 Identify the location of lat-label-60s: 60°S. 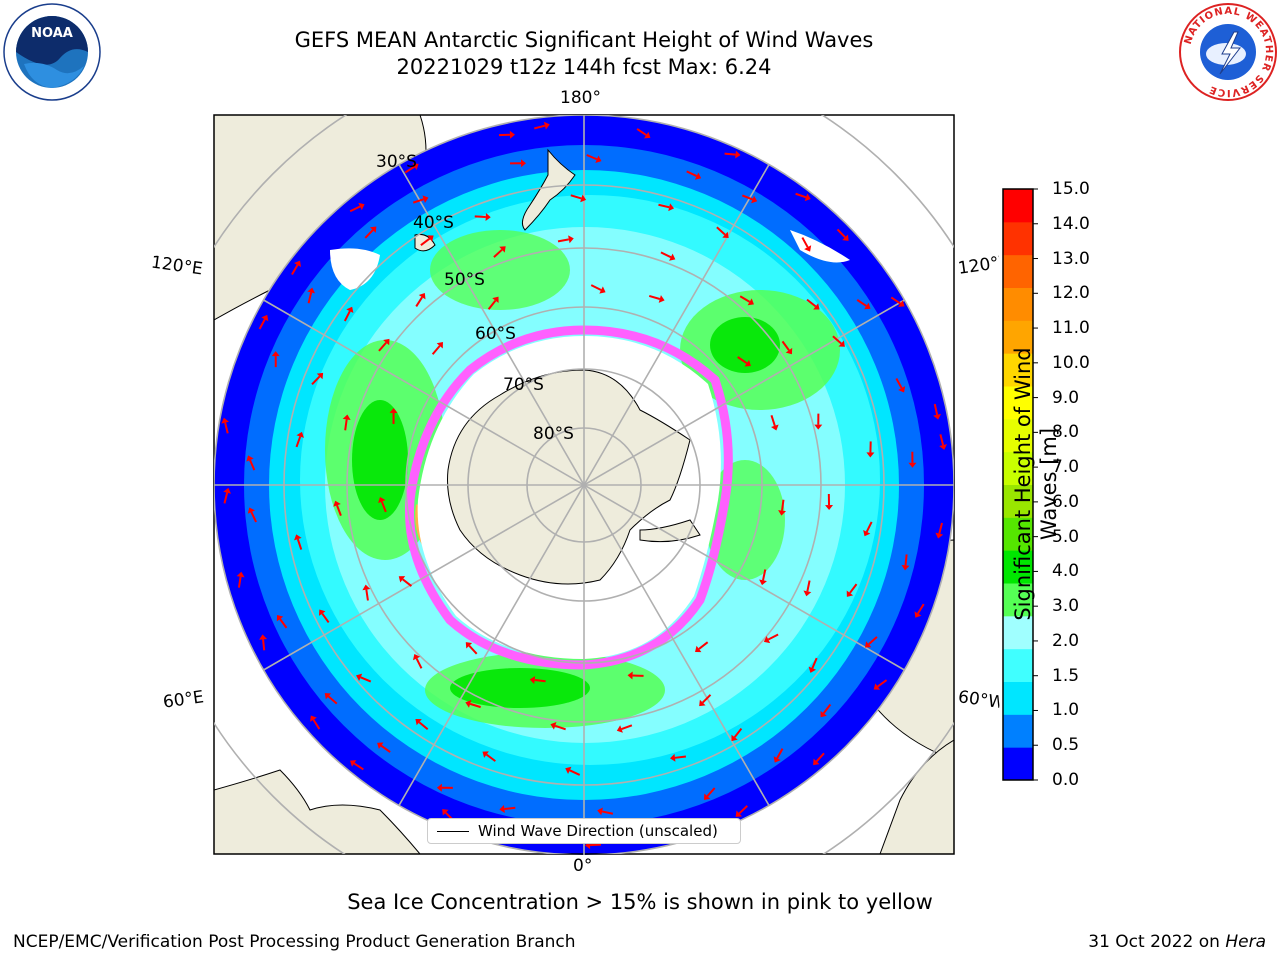
(495, 334).